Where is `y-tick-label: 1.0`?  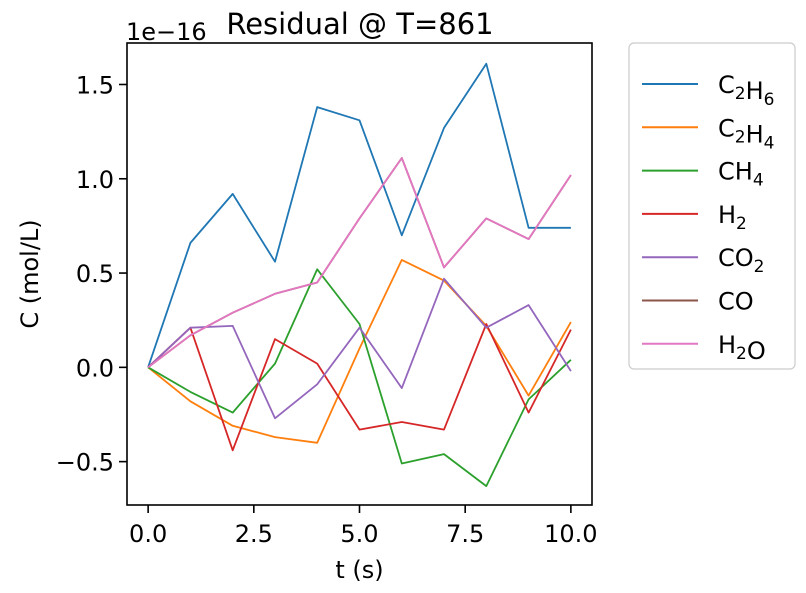 y-tick-label: 1.0 is located at coordinates (95, 180).